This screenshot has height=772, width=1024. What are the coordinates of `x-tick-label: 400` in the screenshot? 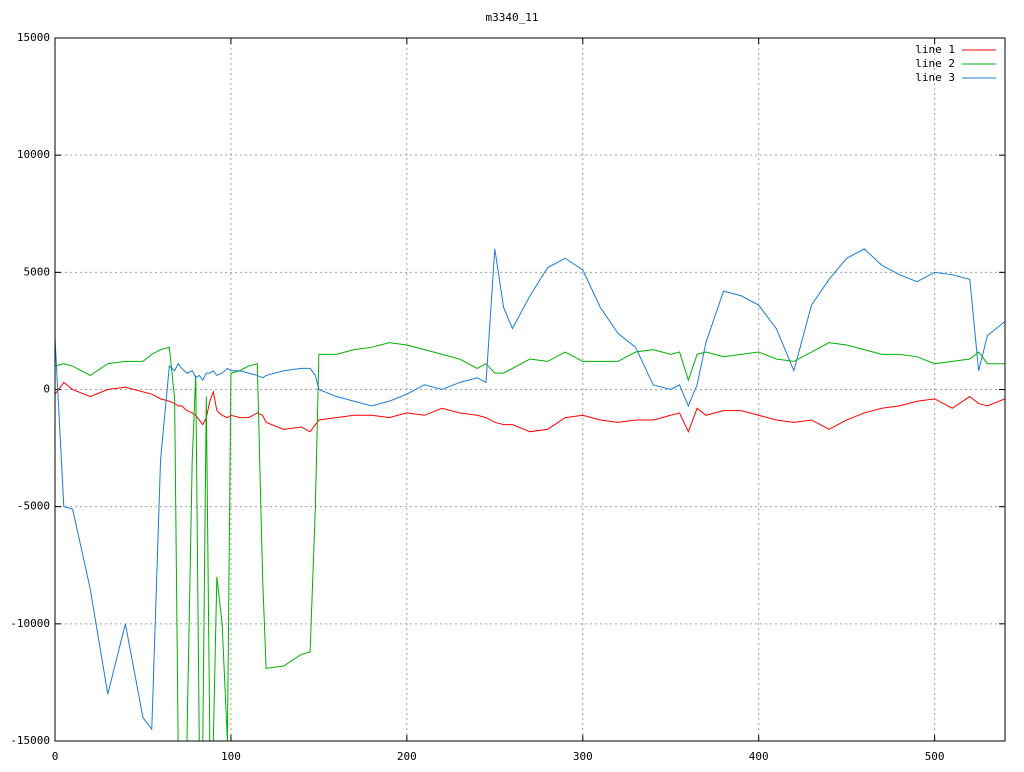 It's located at (759, 756).